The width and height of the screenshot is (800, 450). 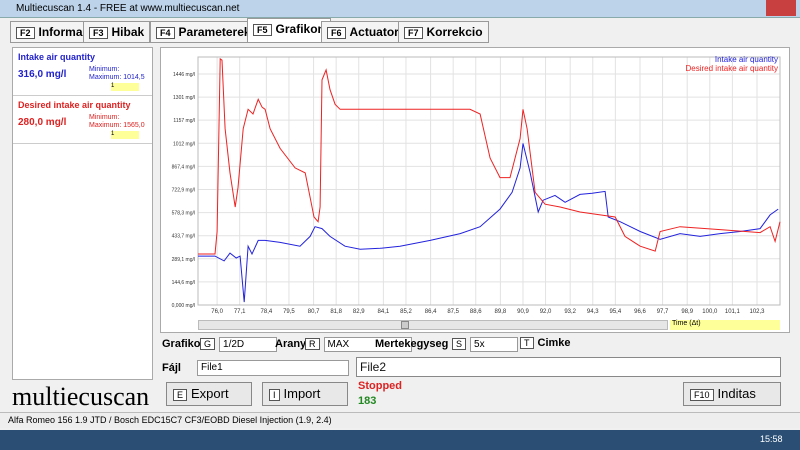 I want to click on control-label: Mertekegyseg, so click(x=412, y=344).